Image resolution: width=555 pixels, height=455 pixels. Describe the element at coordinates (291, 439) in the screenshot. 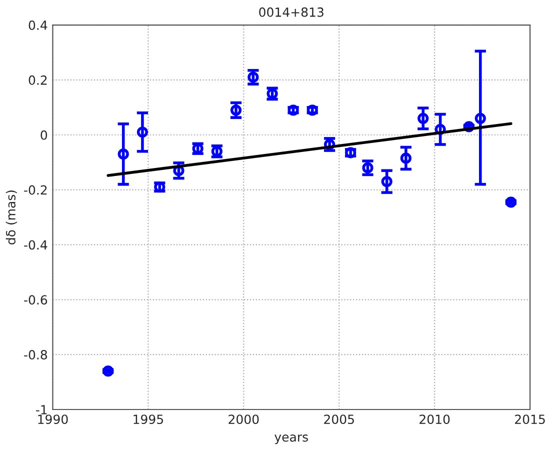

I see `x-axis-title: years` at that location.